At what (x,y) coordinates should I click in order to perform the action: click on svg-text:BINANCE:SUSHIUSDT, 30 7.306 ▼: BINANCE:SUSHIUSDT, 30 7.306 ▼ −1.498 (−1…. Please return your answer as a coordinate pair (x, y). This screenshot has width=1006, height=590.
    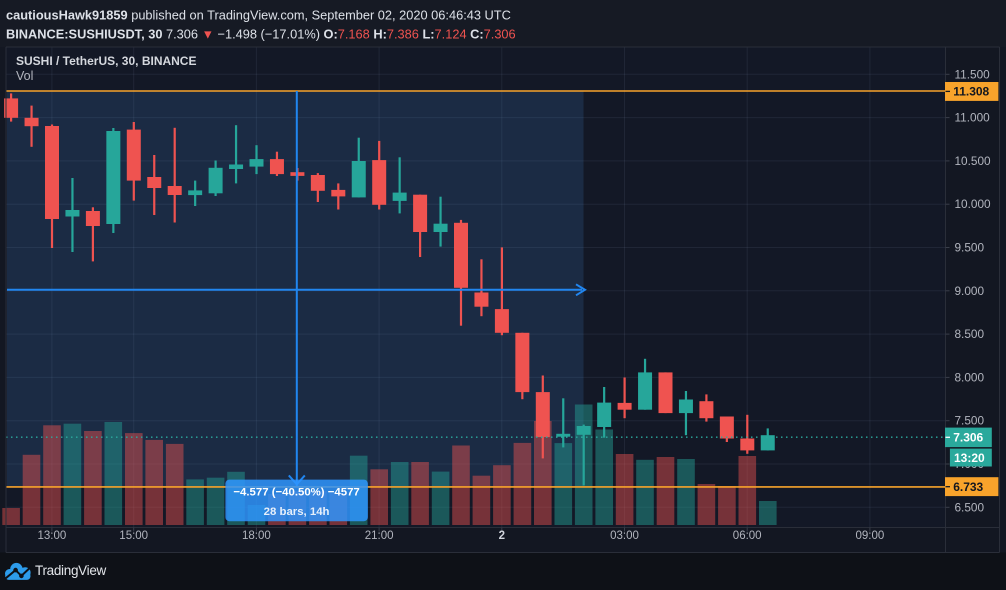
    Looking at the image, I should click on (261, 34).